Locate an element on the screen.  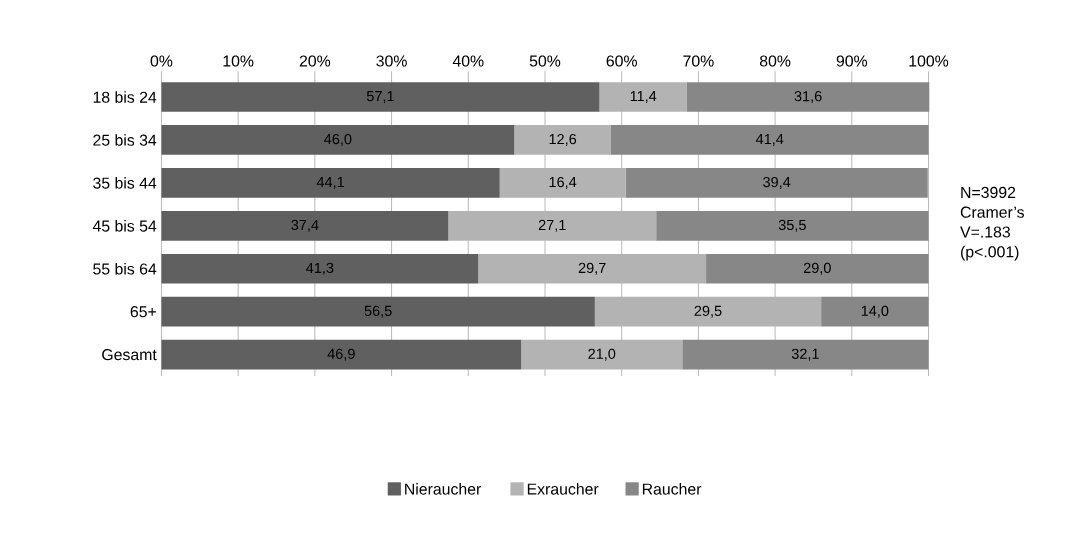
data-label: 14,0 is located at coordinates (875, 311).